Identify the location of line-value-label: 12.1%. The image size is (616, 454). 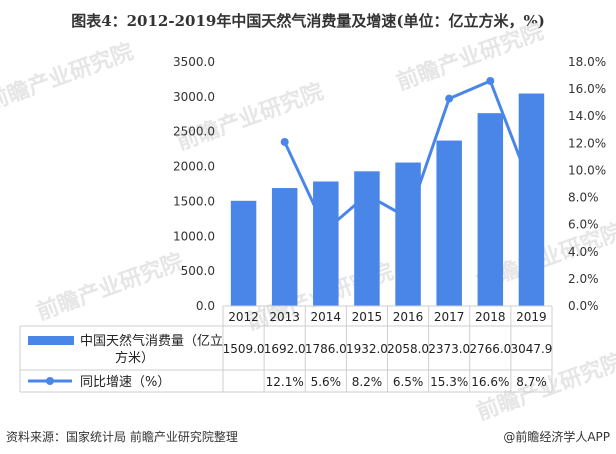
(285, 382).